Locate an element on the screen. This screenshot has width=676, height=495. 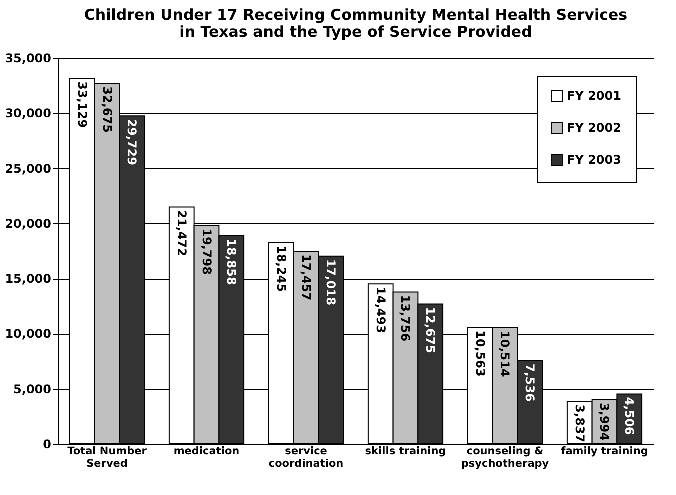
data-label: 10,563 is located at coordinates (480, 353).